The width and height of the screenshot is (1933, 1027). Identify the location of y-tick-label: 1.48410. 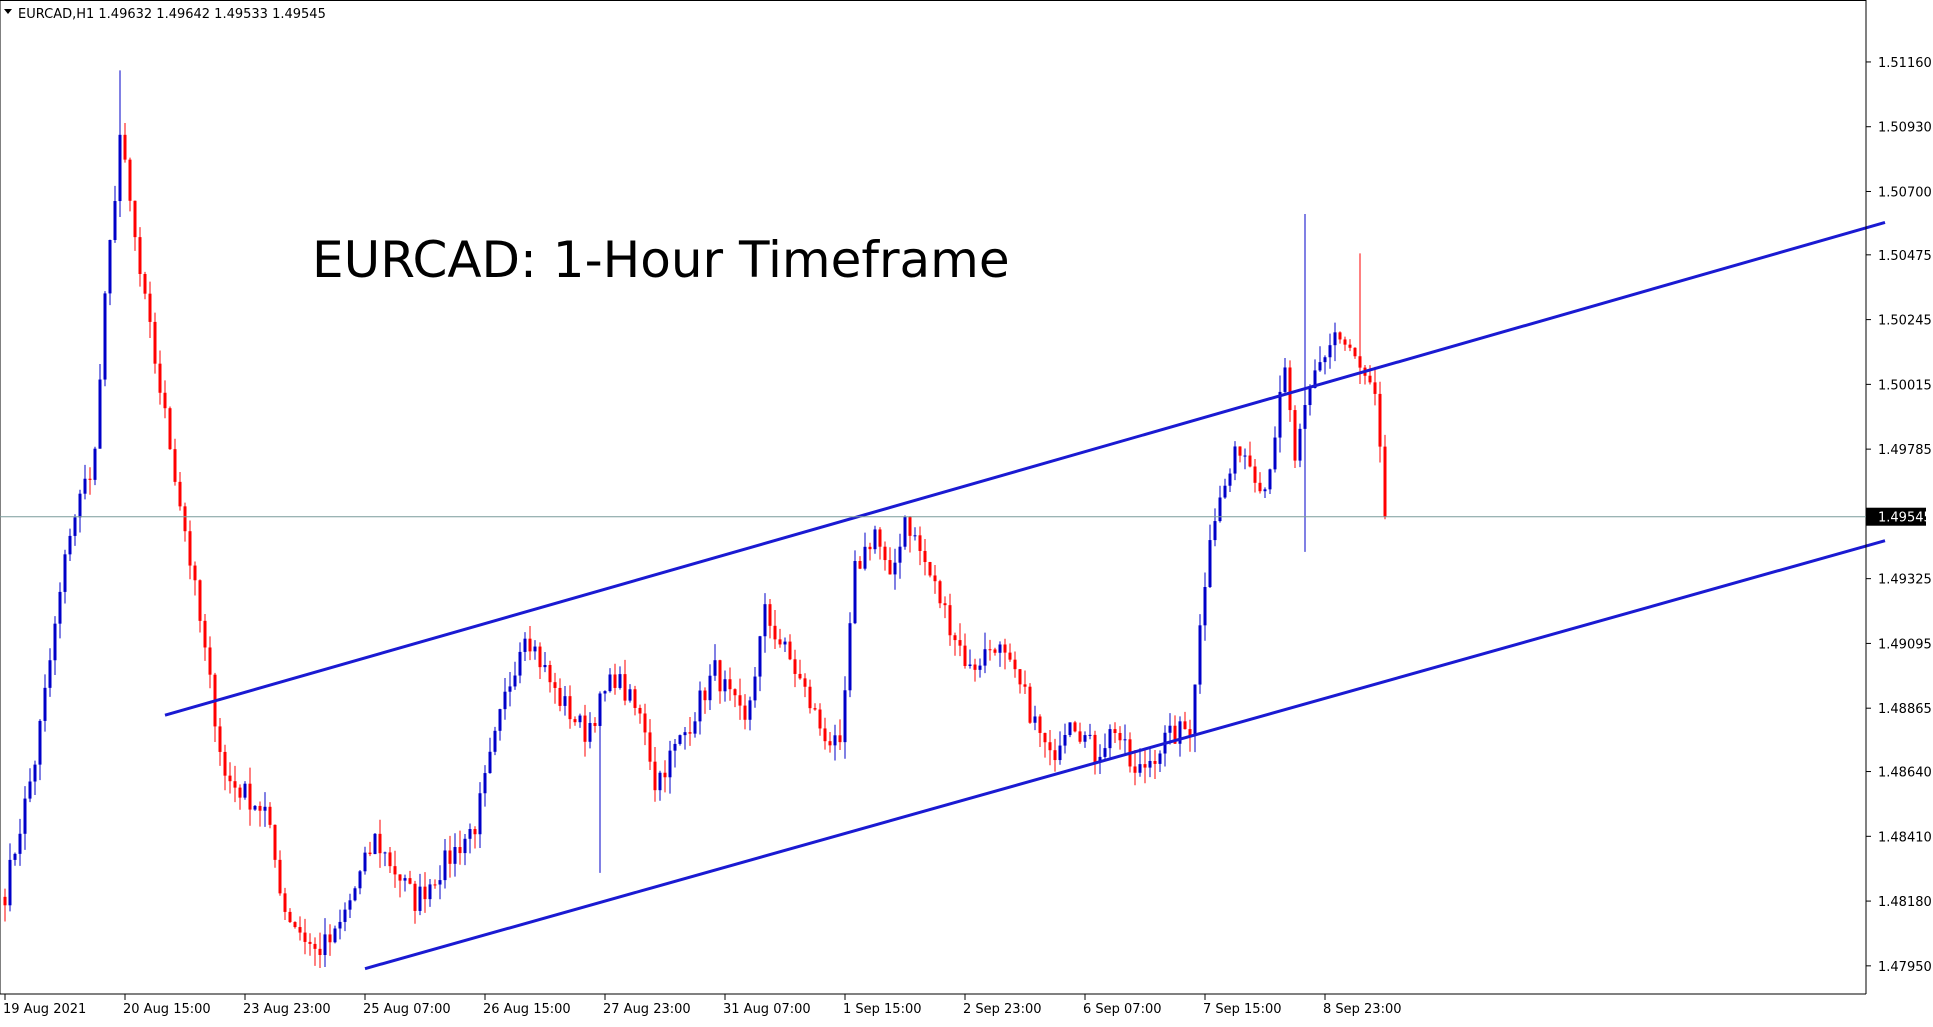
(1905, 837).